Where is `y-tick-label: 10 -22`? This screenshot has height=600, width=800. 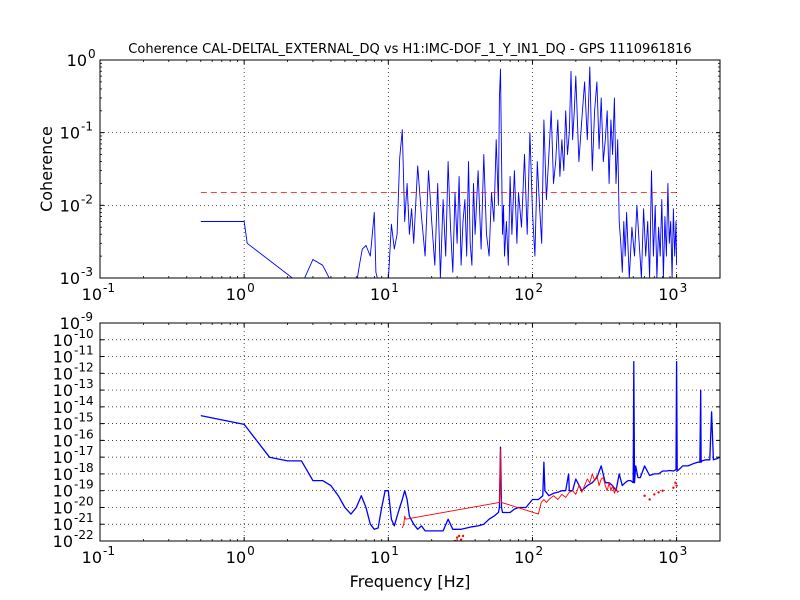
y-tick-label: 10 -22 is located at coordinates (73, 539).